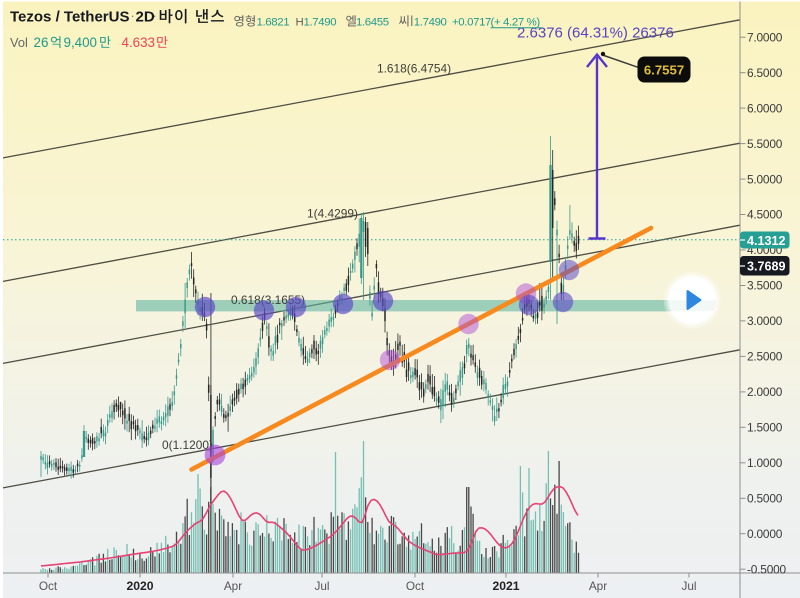 This screenshot has height=598, width=800. I want to click on svg-text: 0(1.1200), so click(187, 445).